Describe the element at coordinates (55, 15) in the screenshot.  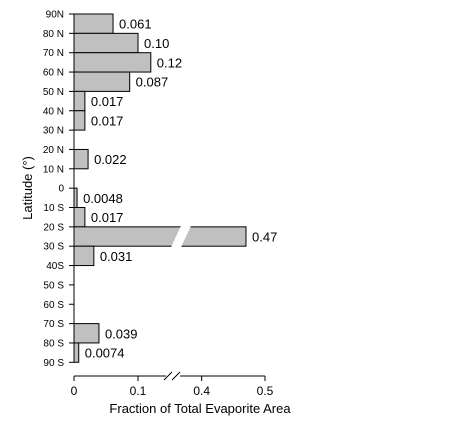
I see `y-tick-label: 90N` at that location.